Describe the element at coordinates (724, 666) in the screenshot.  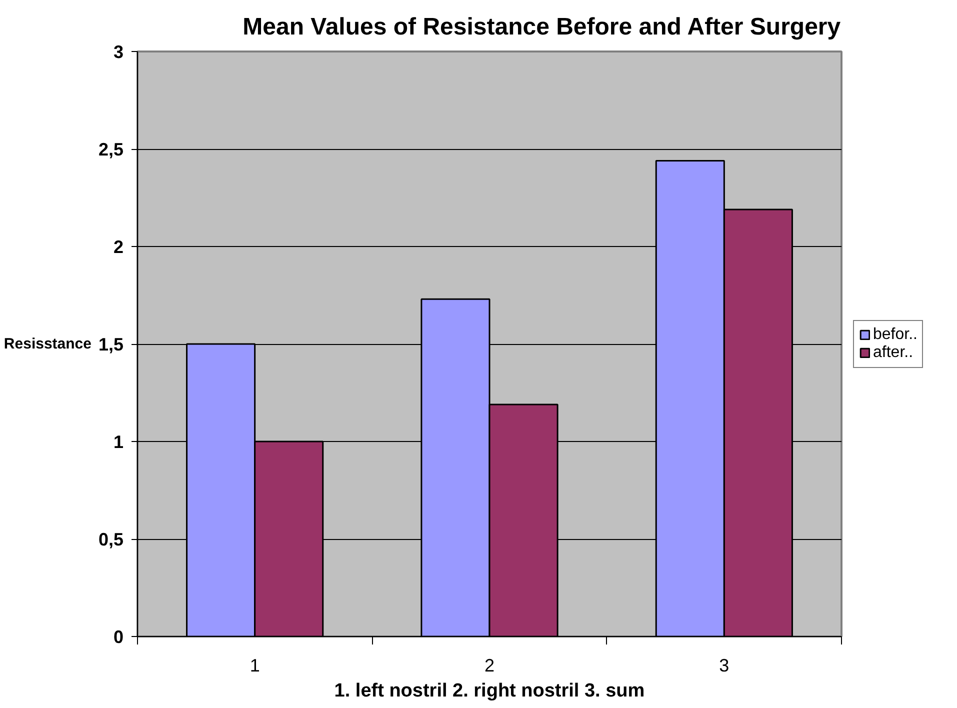
I see `x-tick-label: 3` at that location.